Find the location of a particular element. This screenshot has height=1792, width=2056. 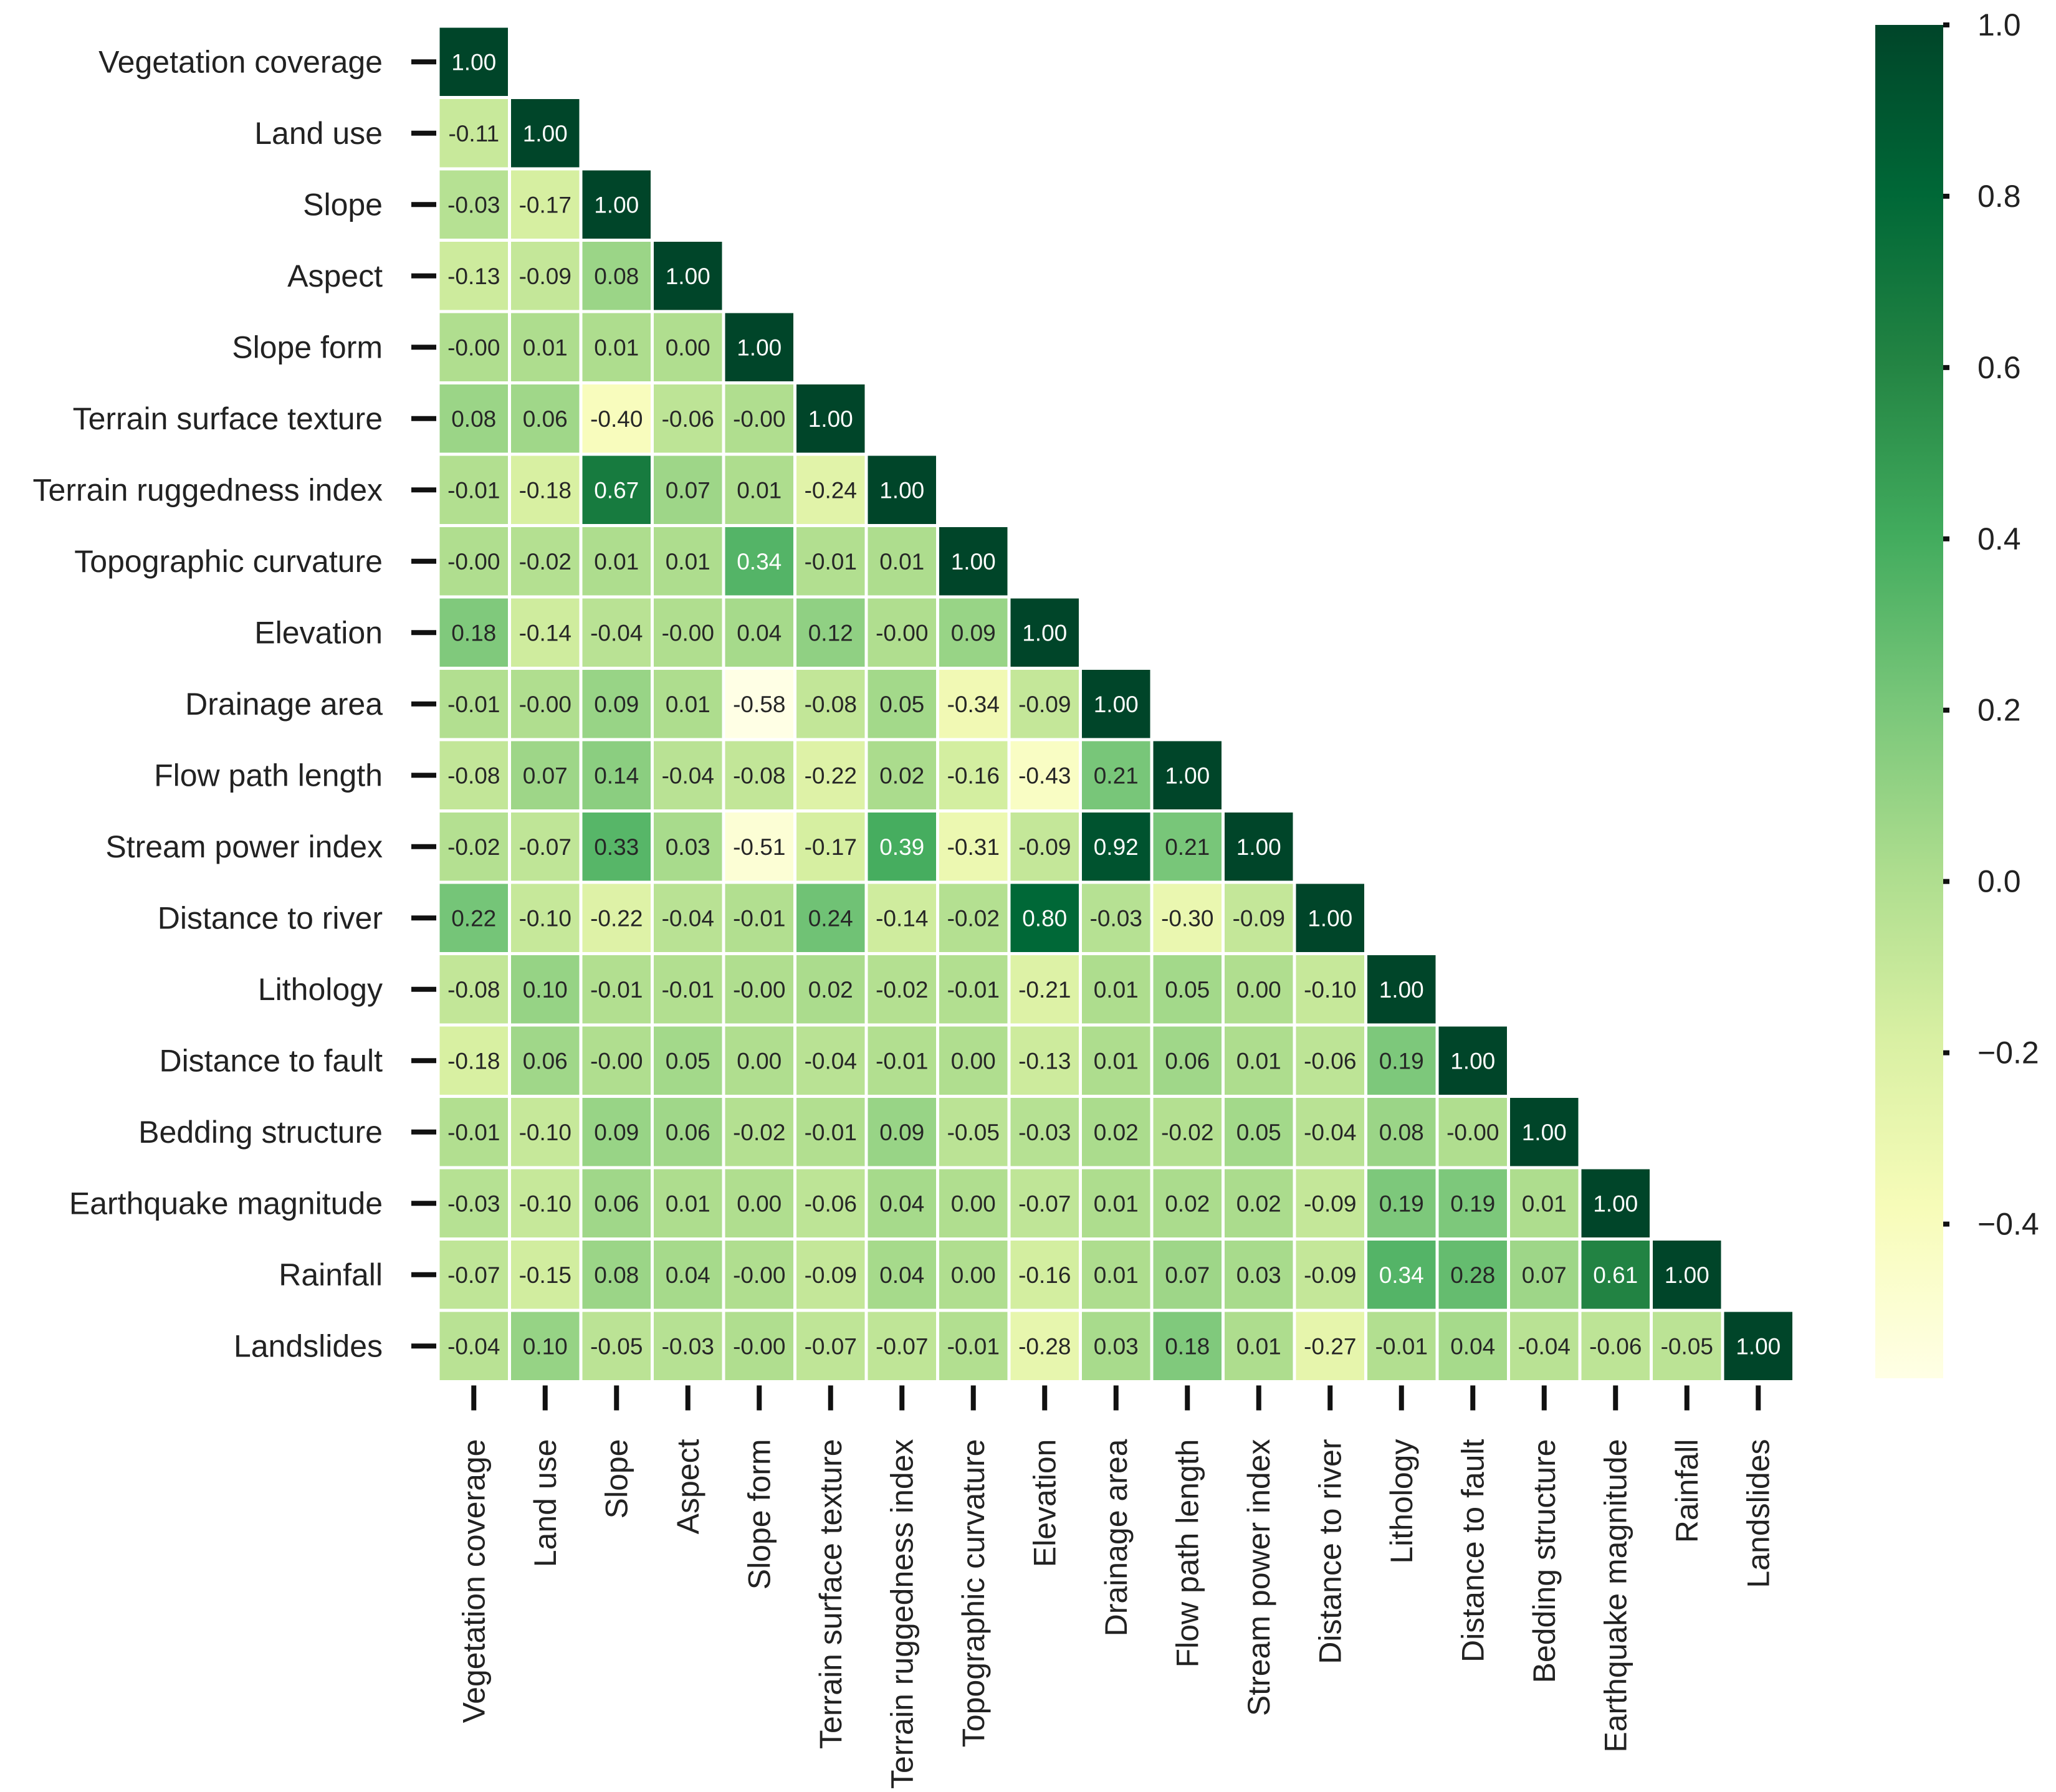

cell-value-label: 0.05 is located at coordinates (1258, 1132).